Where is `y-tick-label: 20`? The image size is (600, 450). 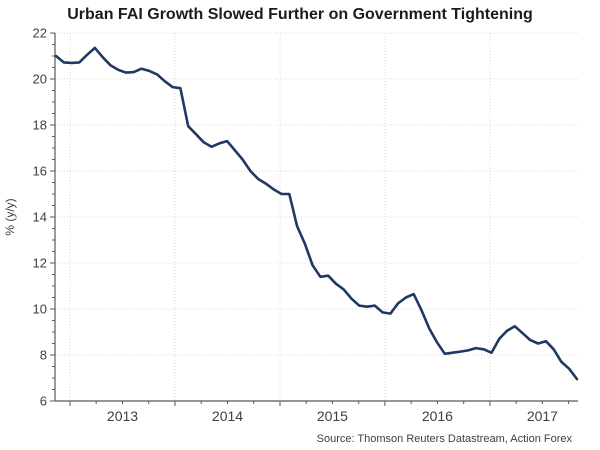
y-tick-label: 20 is located at coordinates (40, 79).